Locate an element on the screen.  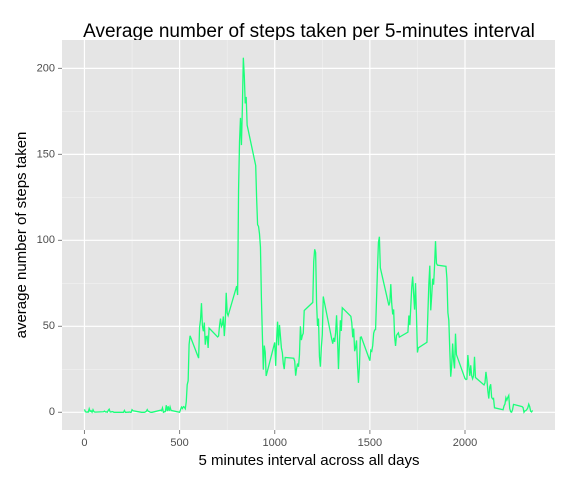
y-tick-label: 0 is located at coordinates (52, 412).